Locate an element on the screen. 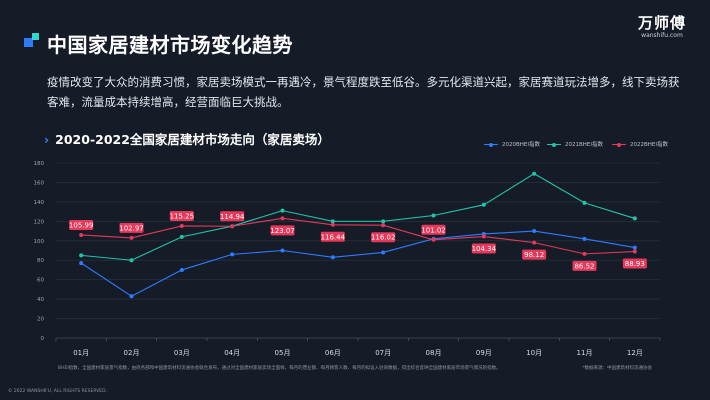 The image size is (710, 400). y-tick-label: 120 is located at coordinates (39, 222).